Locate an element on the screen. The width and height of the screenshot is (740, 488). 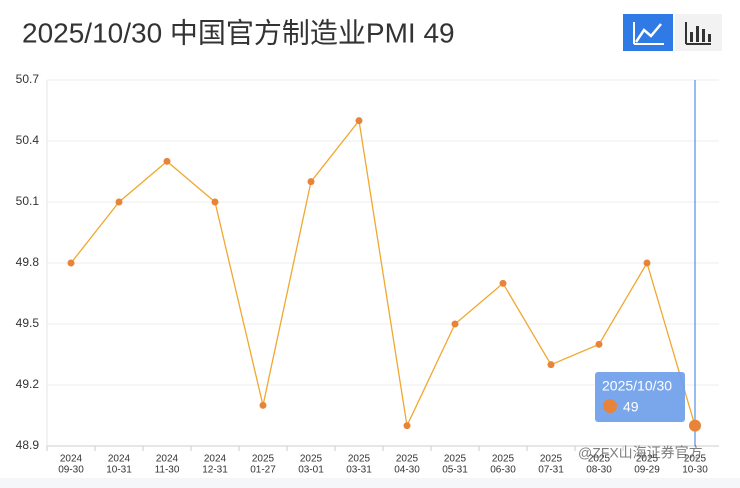
y-tick-label: 49.5 is located at coordinates (28, 323).